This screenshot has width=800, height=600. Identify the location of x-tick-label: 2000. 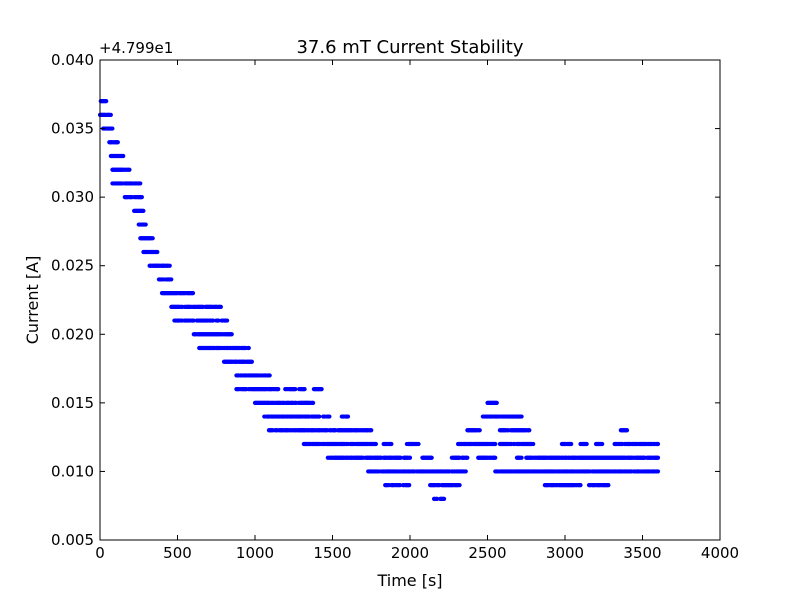
(410, 553).